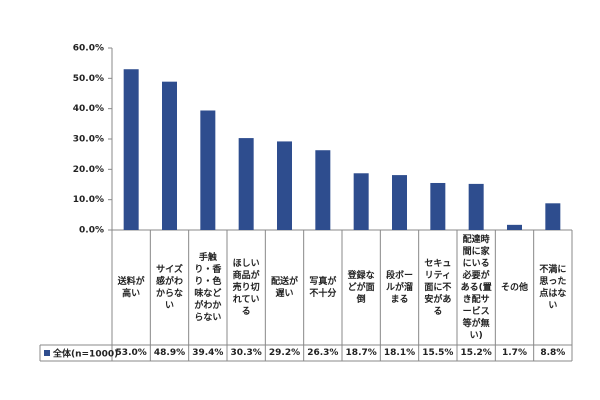 The image size is (600, 400). Describe the element at coordinates (284, 353) in the screenshot. I see `value-label: 29.2%` at that location.